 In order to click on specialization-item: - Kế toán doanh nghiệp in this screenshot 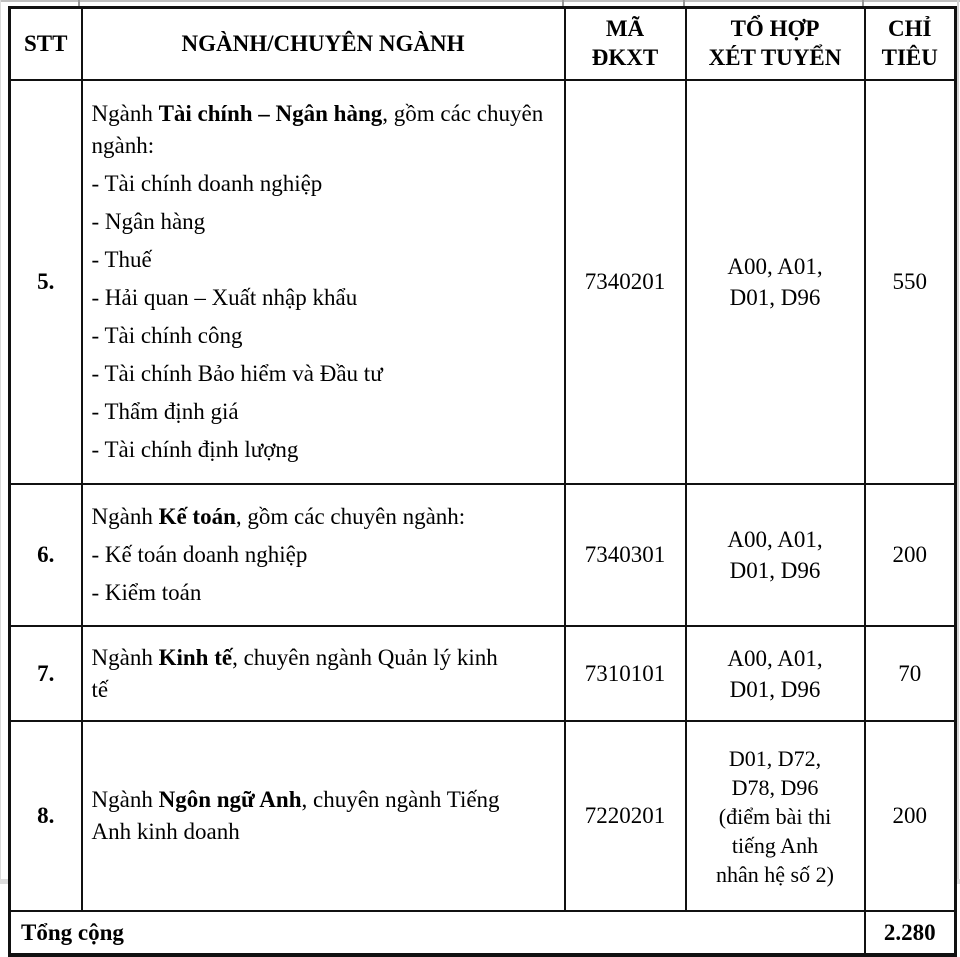, I will do `click(199, 554)`.